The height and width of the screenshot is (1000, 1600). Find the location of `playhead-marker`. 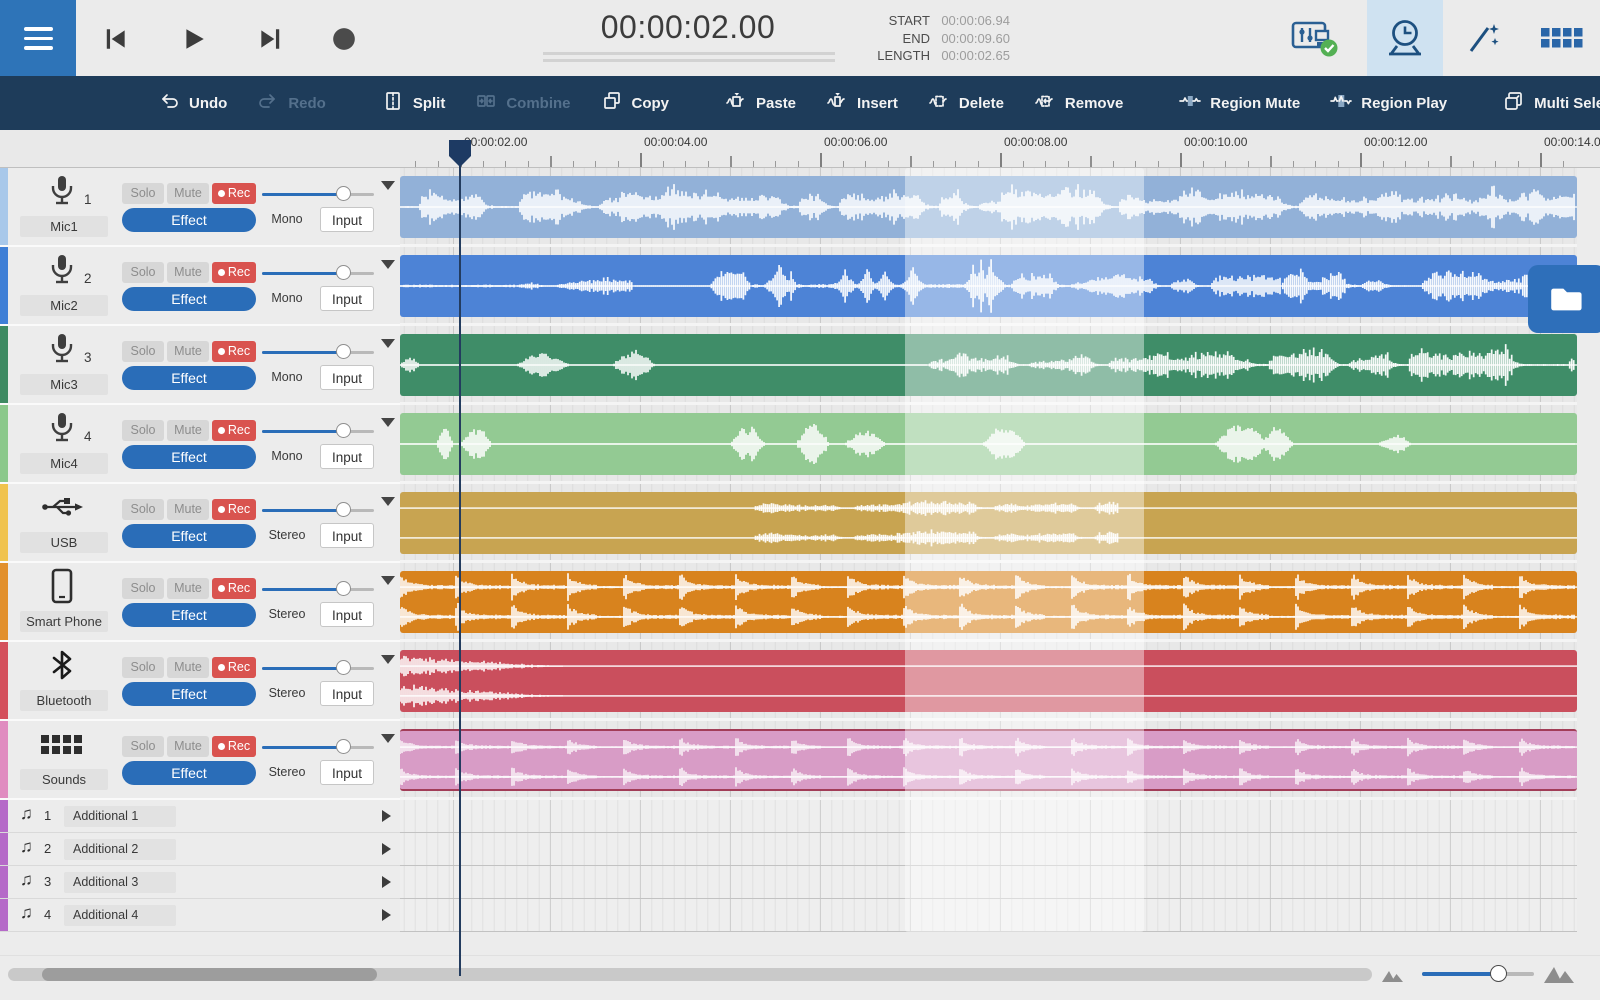

playhead-marker is located at coordinates (460, 153).